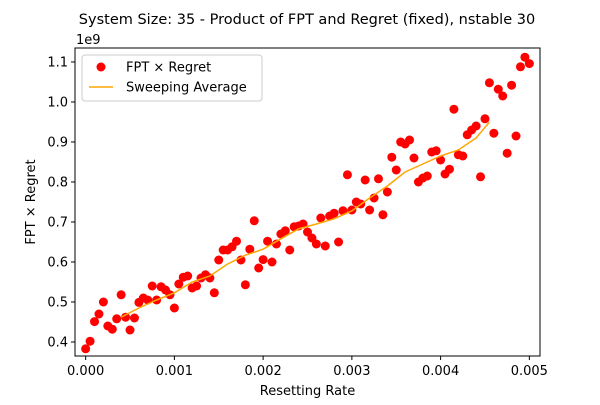  I want to click on y-offset-label: 1e9, so click(88, 40).